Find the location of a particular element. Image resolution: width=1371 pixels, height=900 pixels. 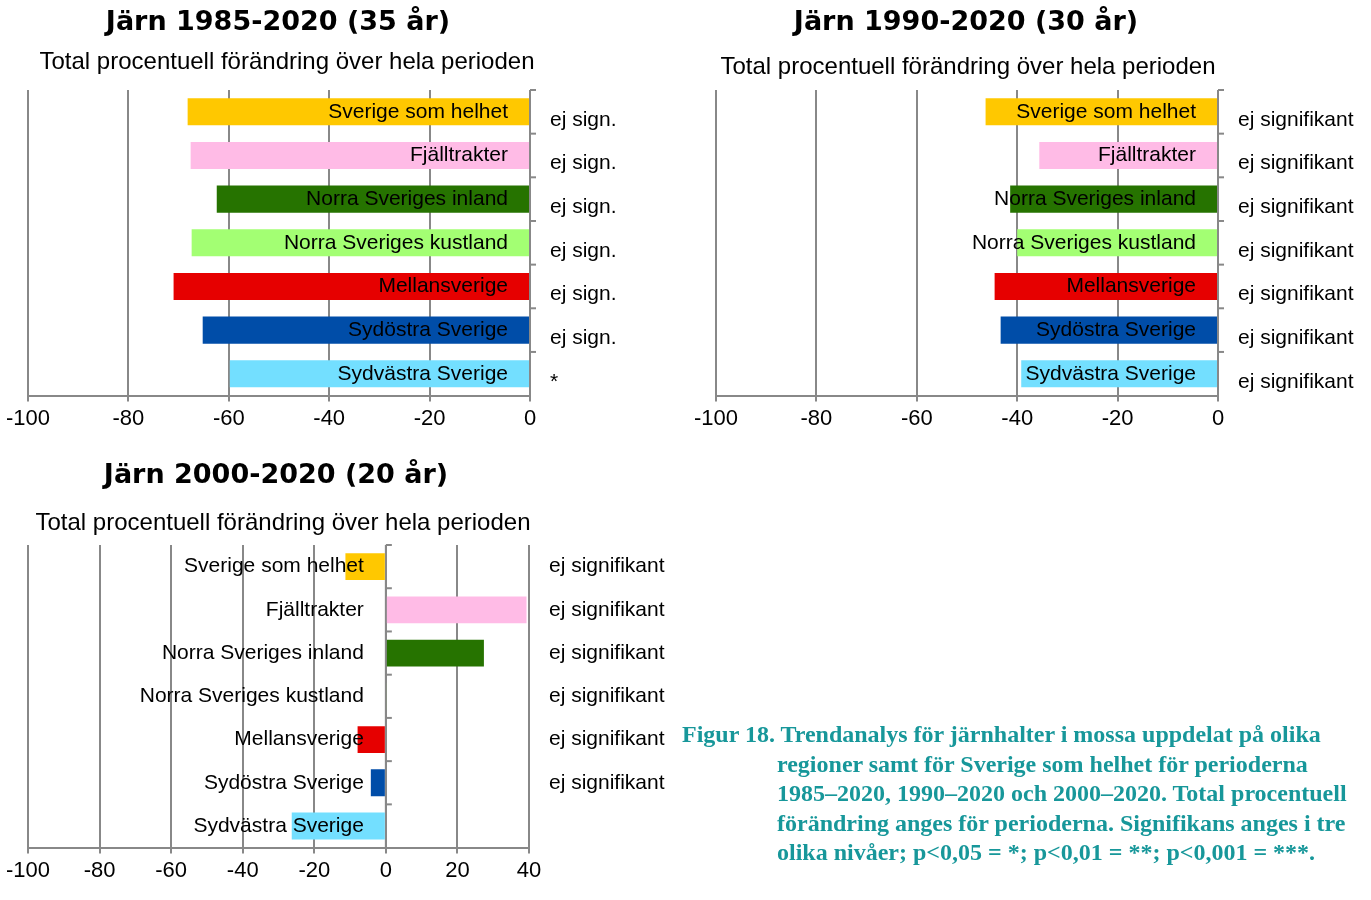

text: Figur 18. Trendanalys för järnhalter i mossa uppdelat på olika regioner samt för Sverige som helhet för perioderna 1985–2020, 1990–2020 och 2000–2020. Total procentuell förändring anges för perioderna. Signifikans anges i tre olika nivåer; p<0,05 = *; p<0,01 = **; p<0,001 = ***. is located at coordinates (1015, 793).